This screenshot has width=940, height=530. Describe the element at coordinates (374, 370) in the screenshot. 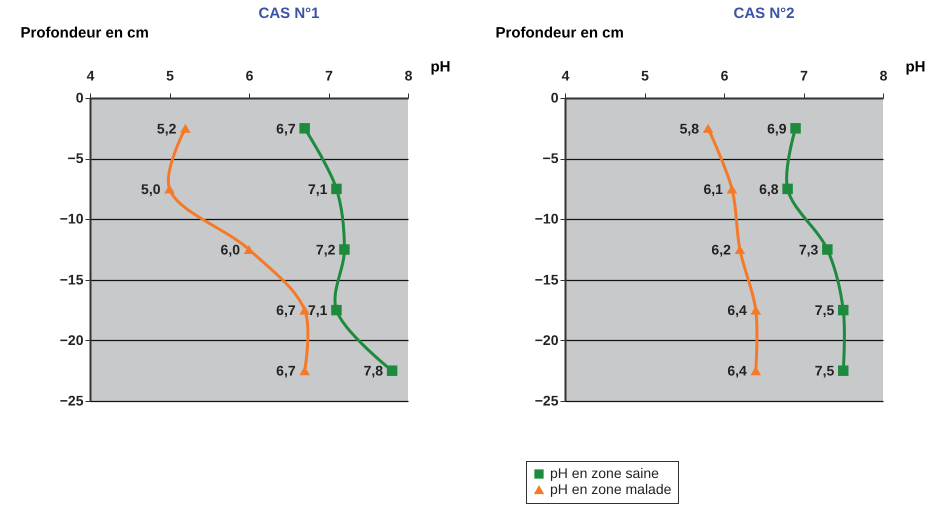

I see `data-label: 7,8` at that location.